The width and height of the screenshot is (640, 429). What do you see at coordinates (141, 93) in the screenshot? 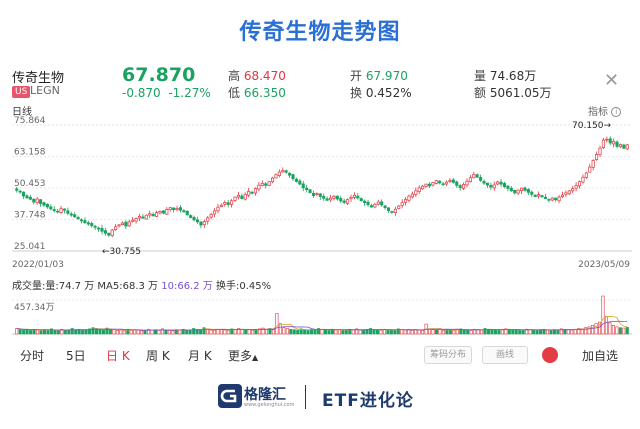
I see `change-value: -0.870` at bounding box center [141, 93].